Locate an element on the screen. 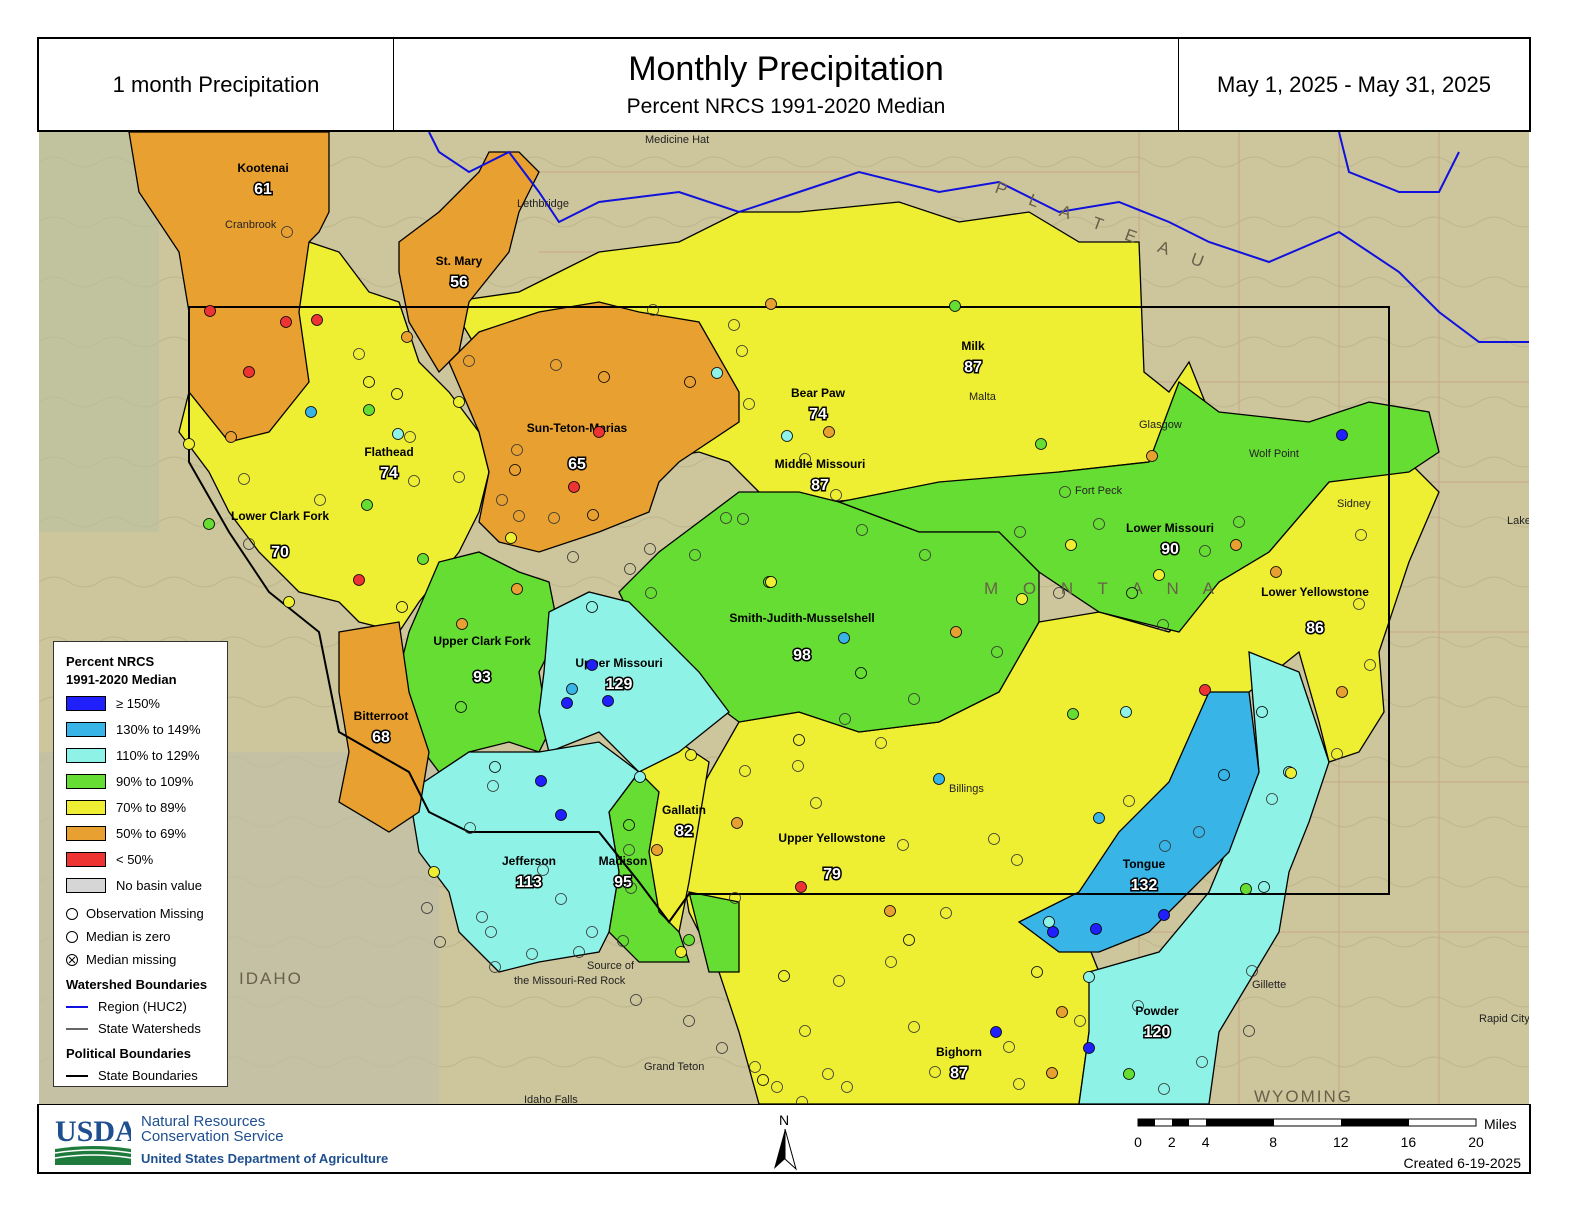 The width and height of the screenshot is (1584, 1224). legend-class-label: No basin value is located at coordinates (159, 885).